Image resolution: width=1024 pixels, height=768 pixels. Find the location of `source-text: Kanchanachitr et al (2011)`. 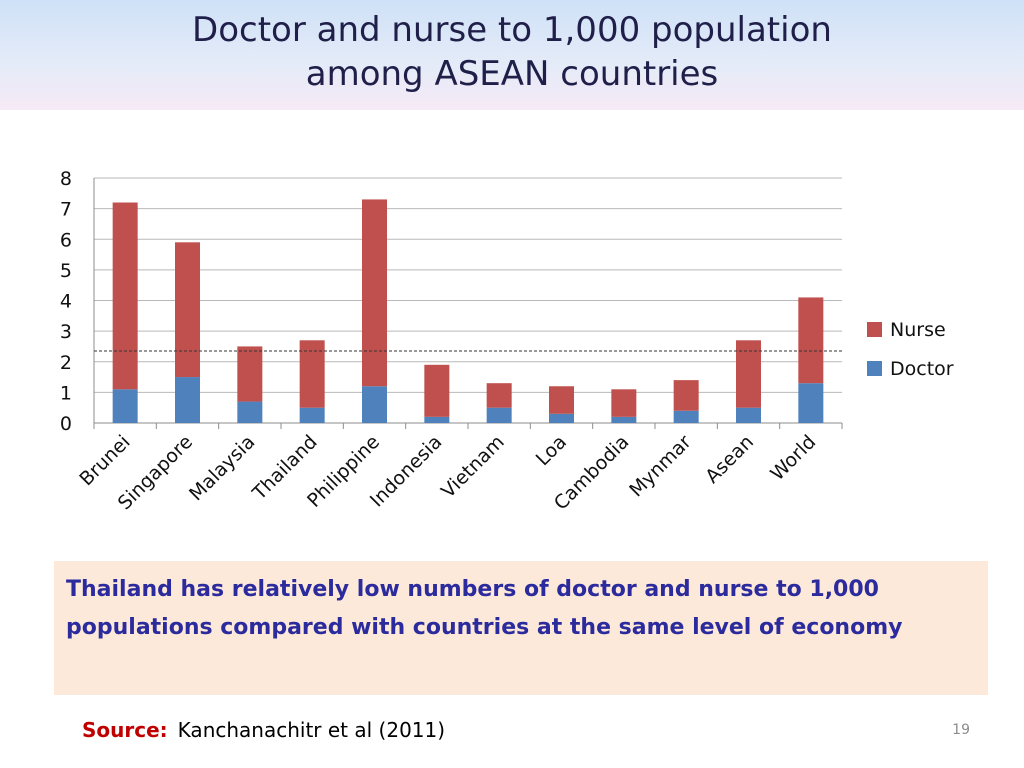

source-text: Kanchanachitr et al (2011) is located at coordinates (311, 730).